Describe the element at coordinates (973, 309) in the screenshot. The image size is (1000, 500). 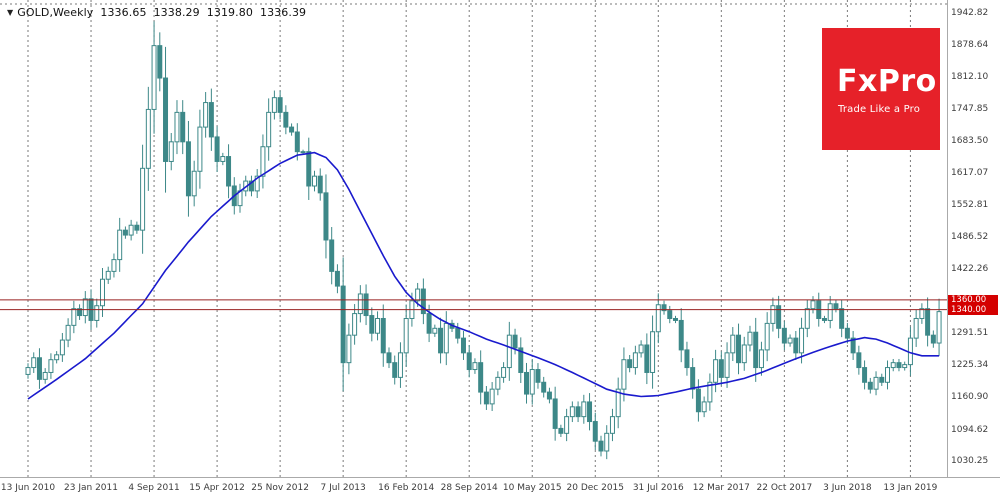
I see `price-level-tag: 1340.00` at that location.